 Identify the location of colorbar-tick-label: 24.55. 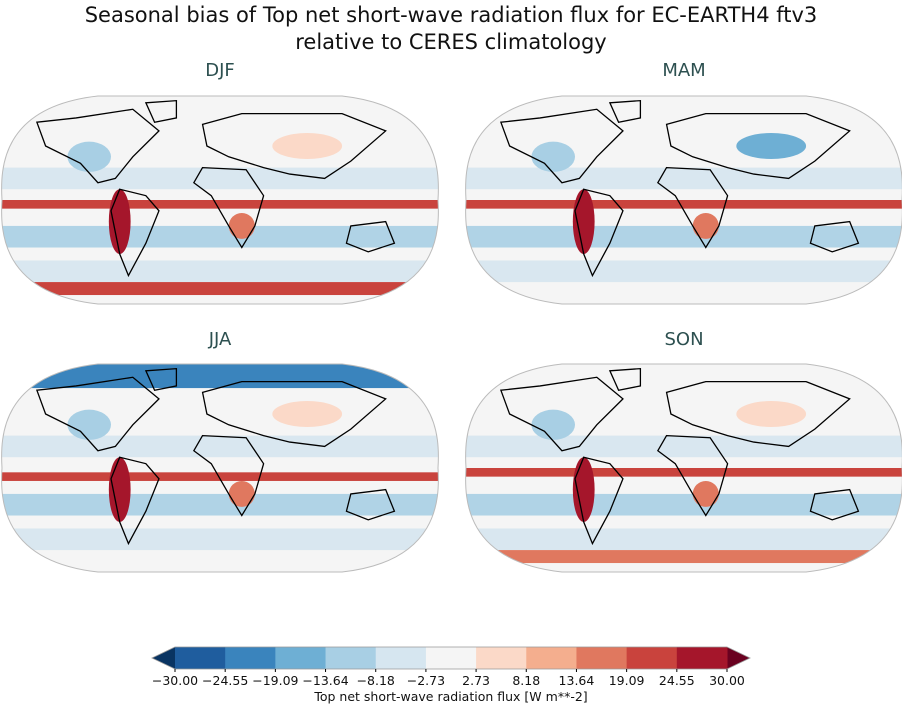
(676, 680).